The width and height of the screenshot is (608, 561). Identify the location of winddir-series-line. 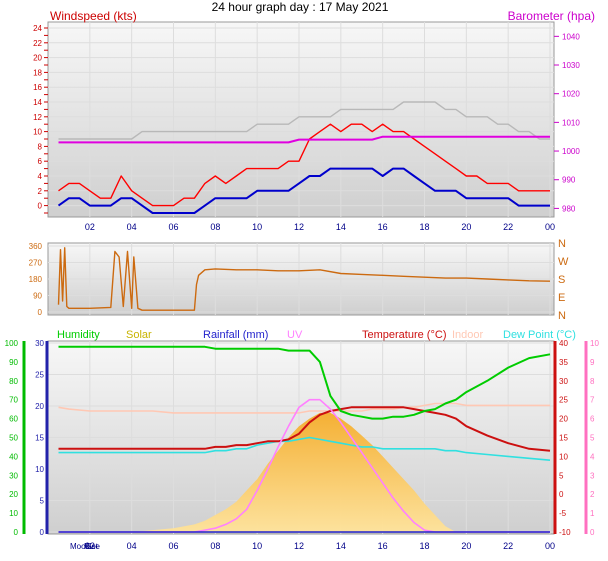
(304, 279).